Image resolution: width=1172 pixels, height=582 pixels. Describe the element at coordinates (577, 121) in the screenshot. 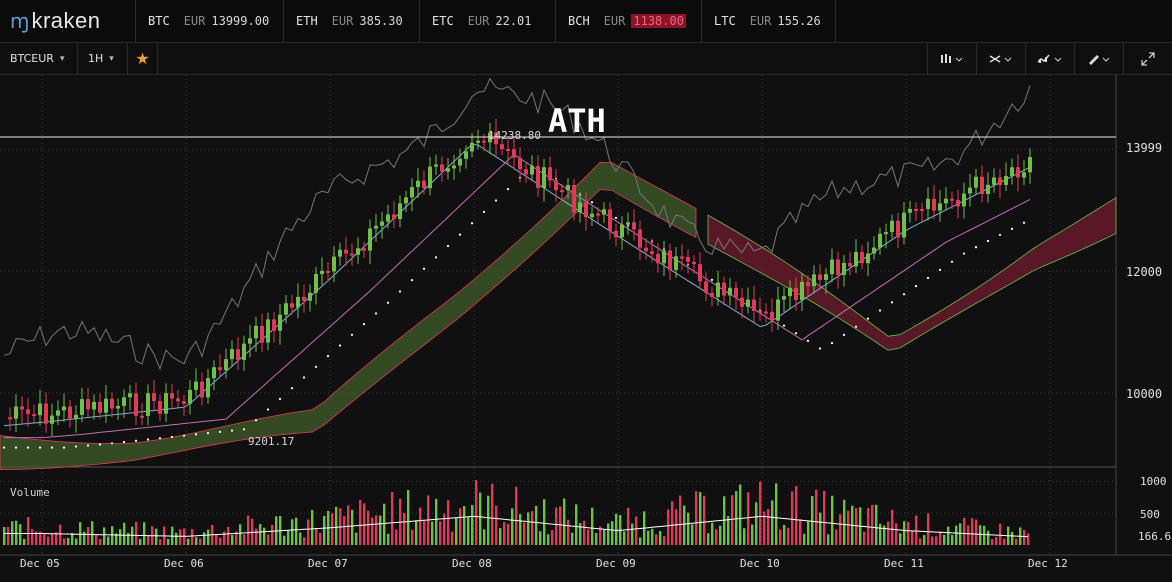

I see `ath-annotation: ATH` at that location.